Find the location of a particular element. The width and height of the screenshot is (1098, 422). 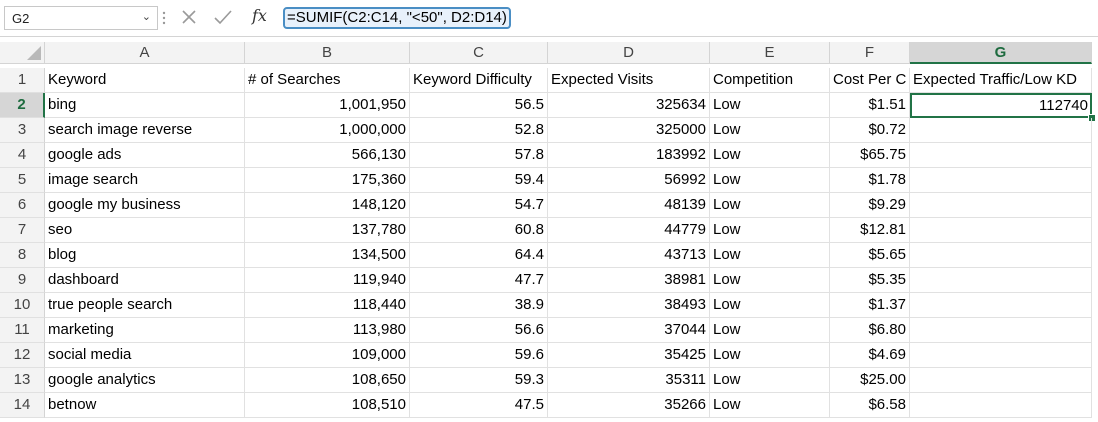

cell-cost-per-click: $6.58 is located at coordinates (870, 405).